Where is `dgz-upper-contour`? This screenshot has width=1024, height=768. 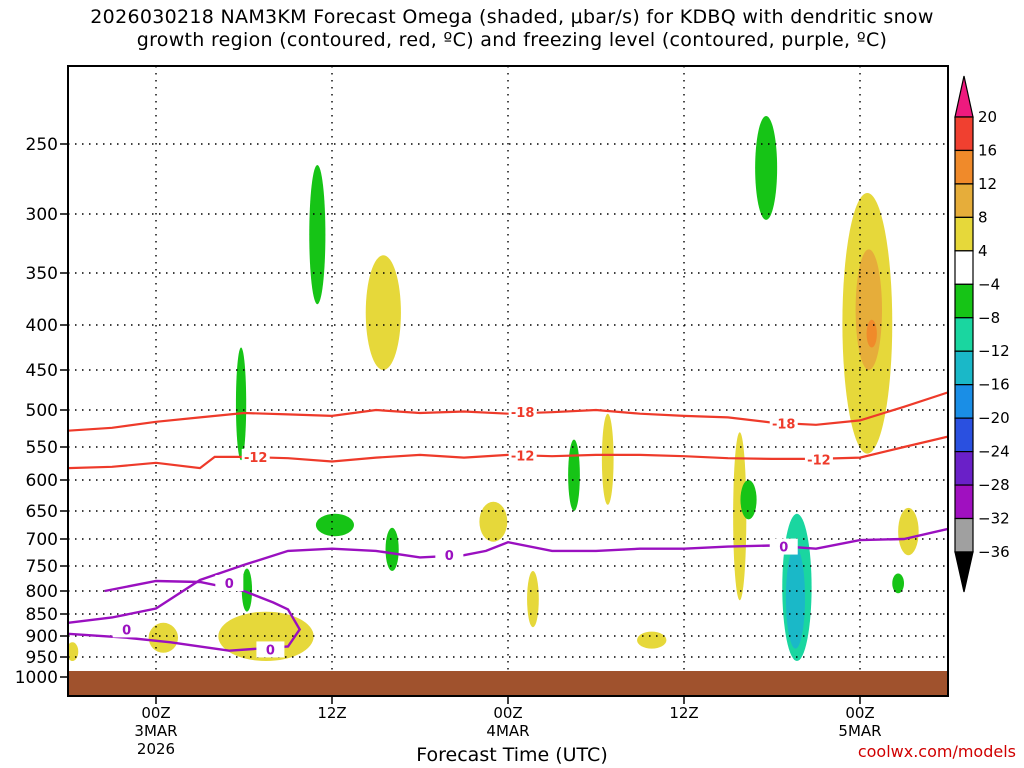
dgz-upper-contour is located at coordinates (508, 411).